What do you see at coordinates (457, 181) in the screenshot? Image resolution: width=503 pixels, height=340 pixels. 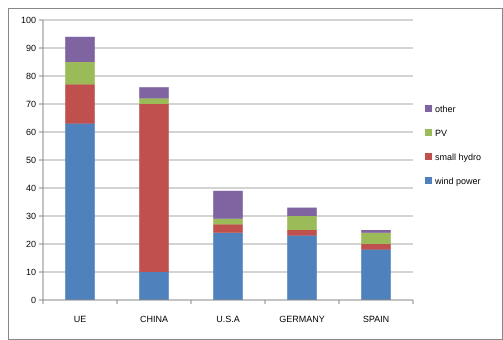 I see `legend-label: wind power` at bounding box center [457, 181].